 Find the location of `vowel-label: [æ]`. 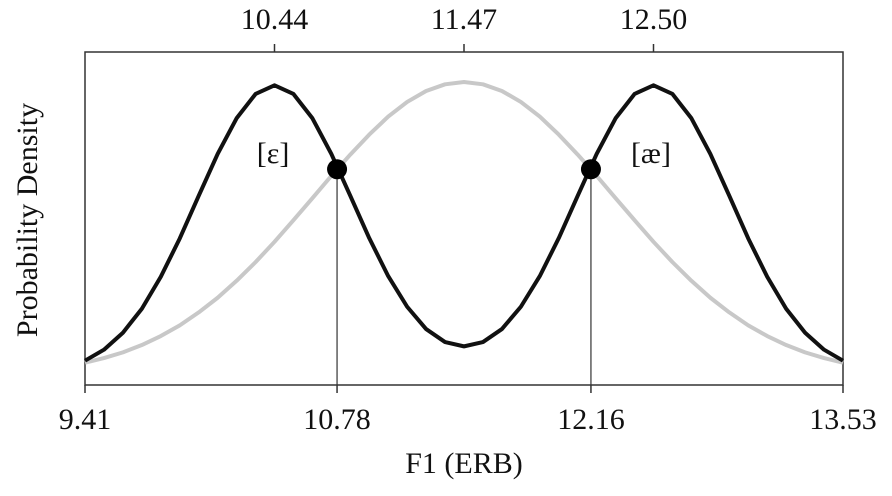

vowel-label: [æ] is located at coordinates (651, 153).